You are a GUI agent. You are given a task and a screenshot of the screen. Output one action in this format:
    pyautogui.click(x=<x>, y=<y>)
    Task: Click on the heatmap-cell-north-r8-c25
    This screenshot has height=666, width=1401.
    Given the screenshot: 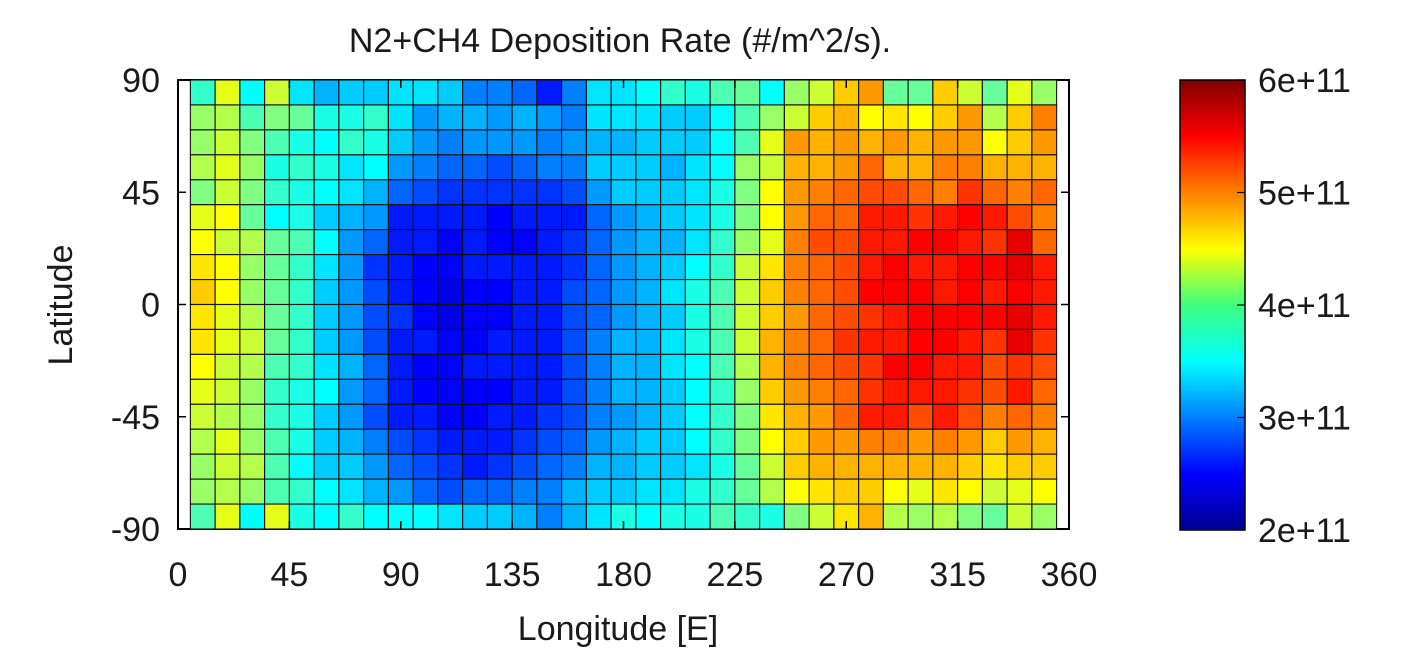 What is the action you would take?
    pyautogui.click(x=821, y=292)
    